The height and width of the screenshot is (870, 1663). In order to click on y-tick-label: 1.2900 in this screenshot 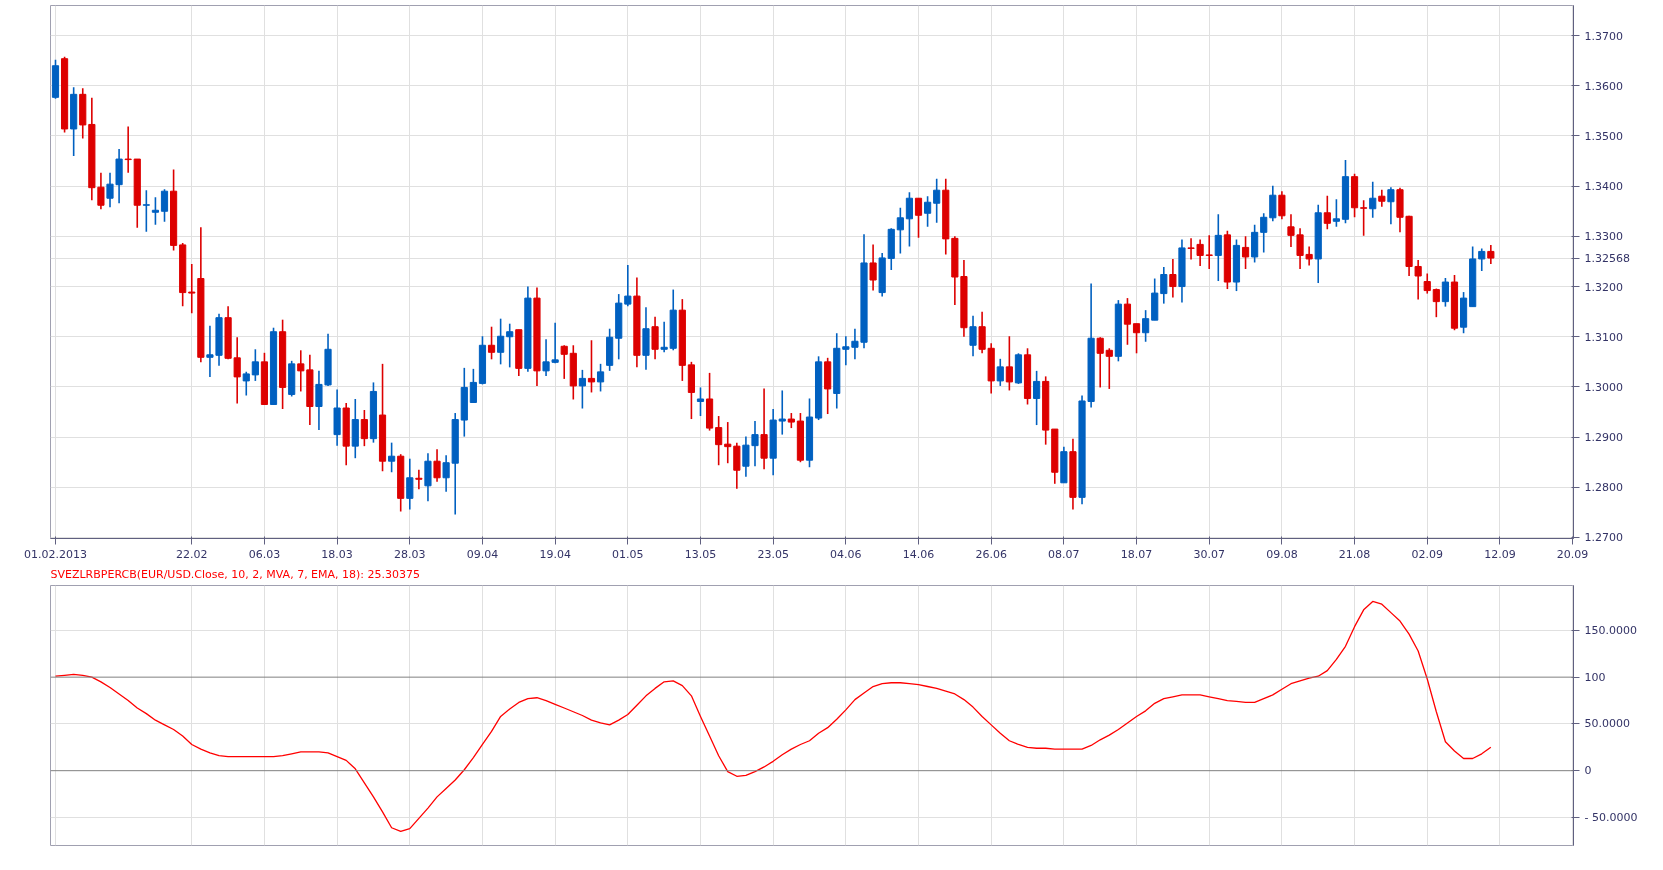, I will do `click(1603, 438)`.